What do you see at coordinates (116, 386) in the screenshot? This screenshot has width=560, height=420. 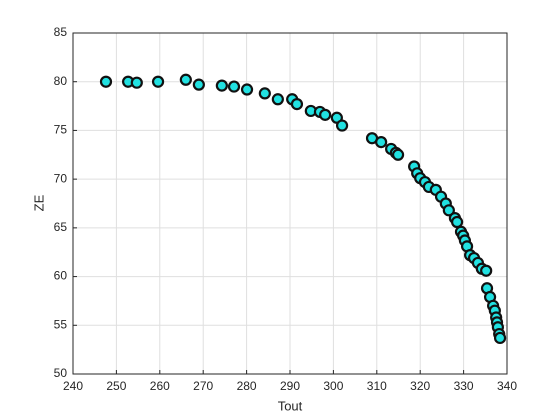 I see `x-tick-label: 250` at bounding box center [116, 386].